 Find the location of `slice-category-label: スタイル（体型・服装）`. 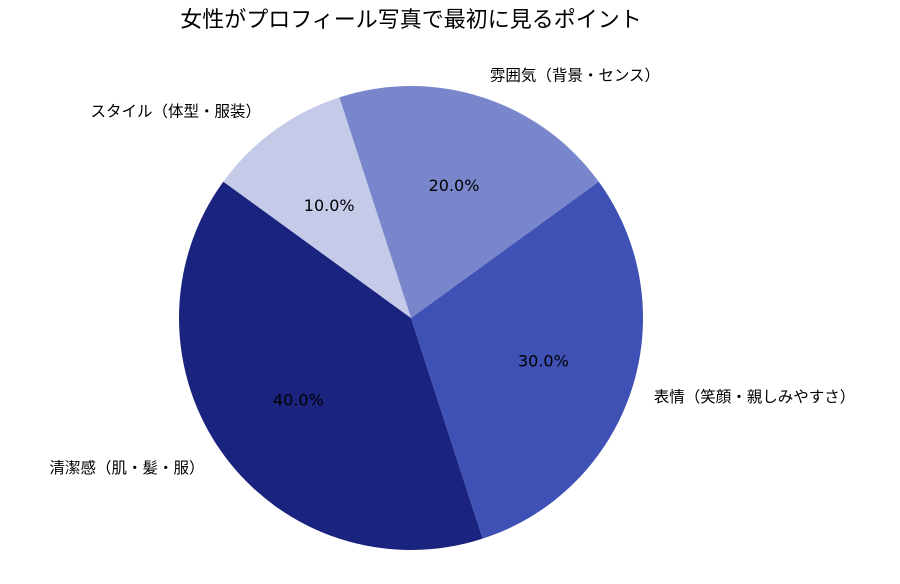

slice-category-label: スタイル（体型・服装） is located at coordinates (175, 112).